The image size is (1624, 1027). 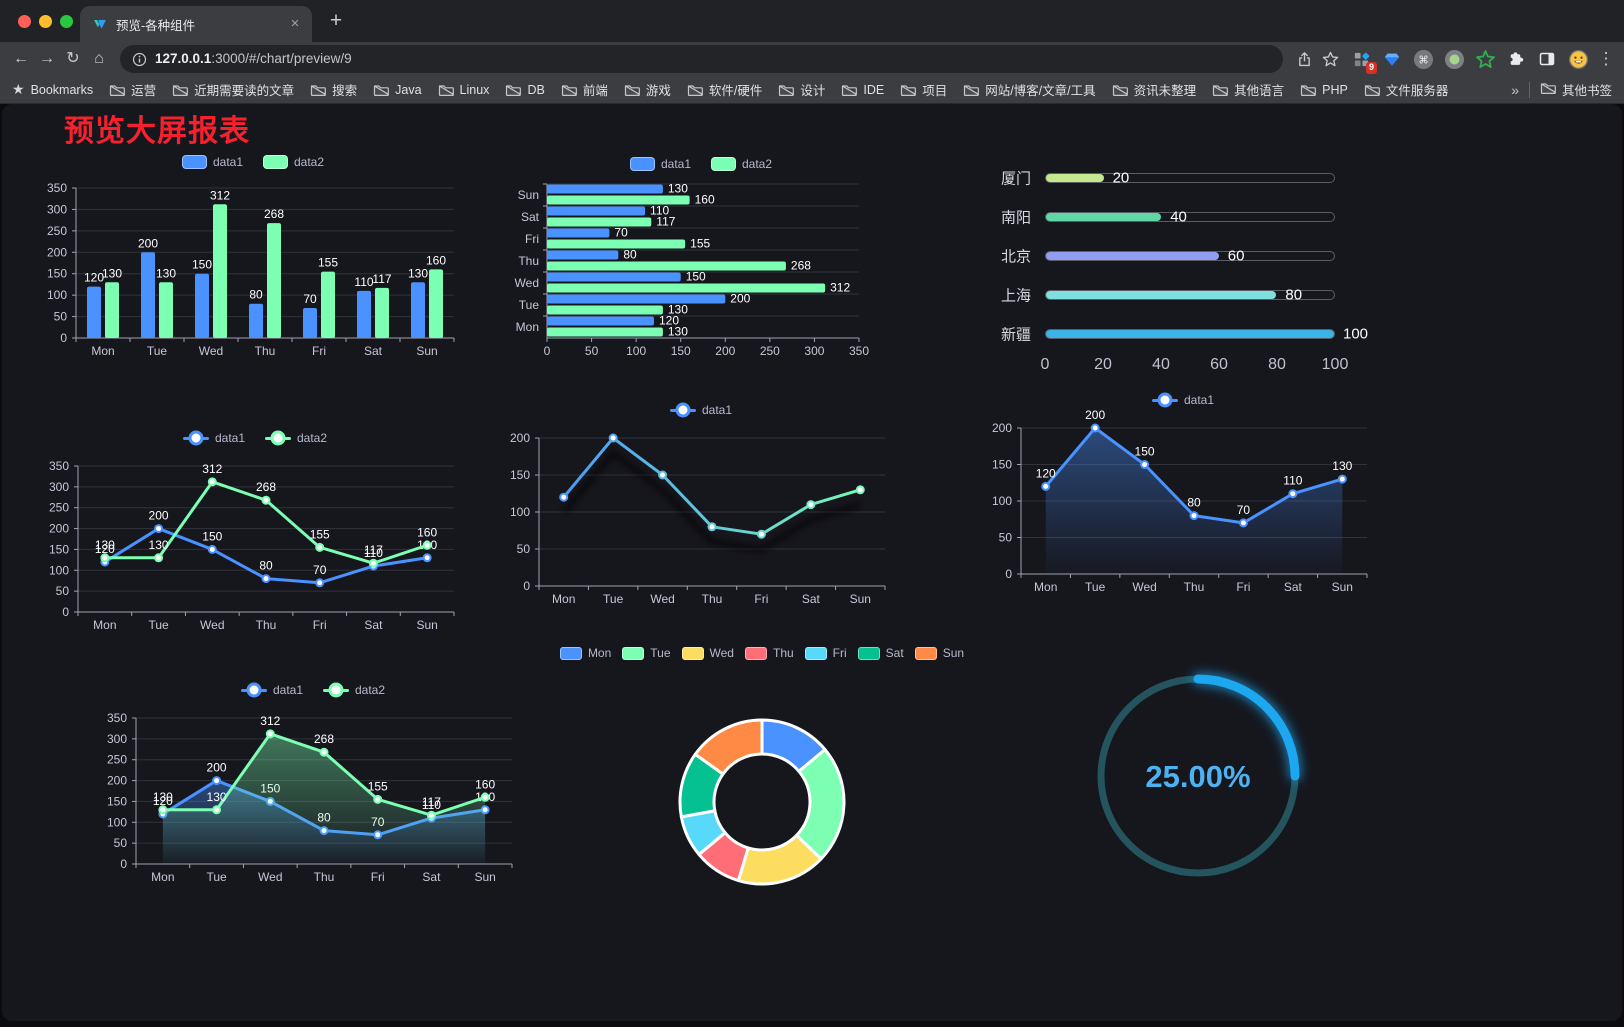 What do you see at coordinates (73, 58) in the screenshot?
I see `reload-button: ↻` at bounding box center [73, 58].